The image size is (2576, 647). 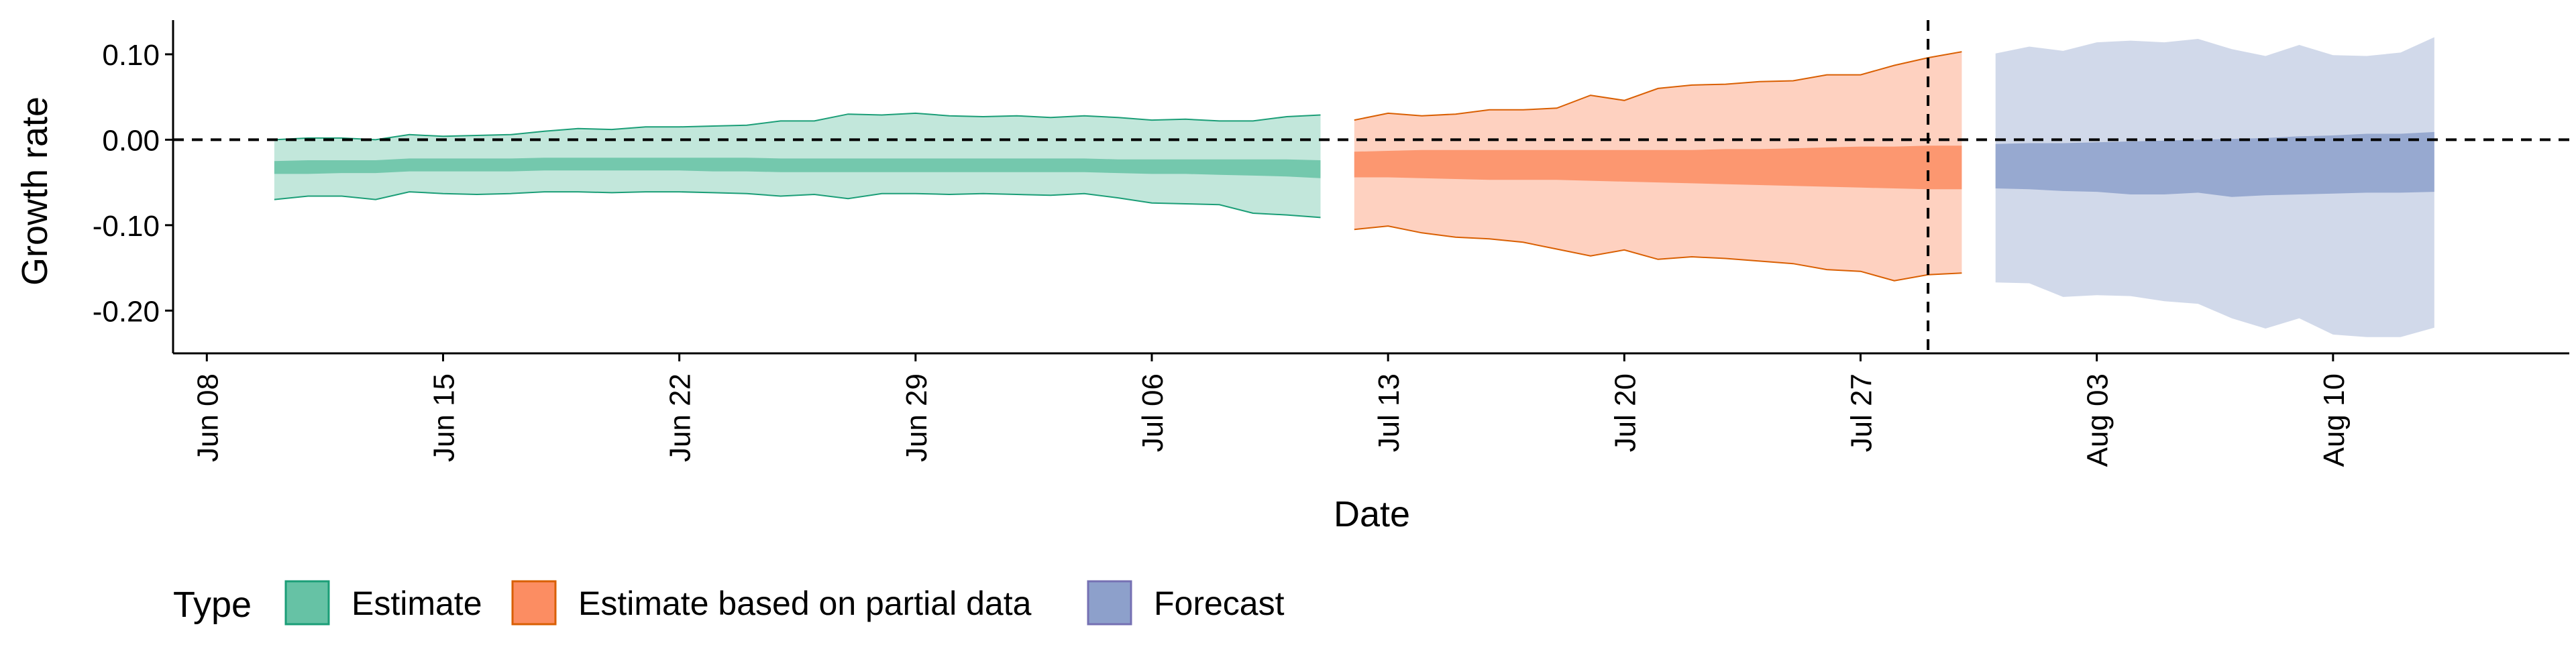 I want to click on x-tick-label: Jul 20, so click(x=1625, y=412).